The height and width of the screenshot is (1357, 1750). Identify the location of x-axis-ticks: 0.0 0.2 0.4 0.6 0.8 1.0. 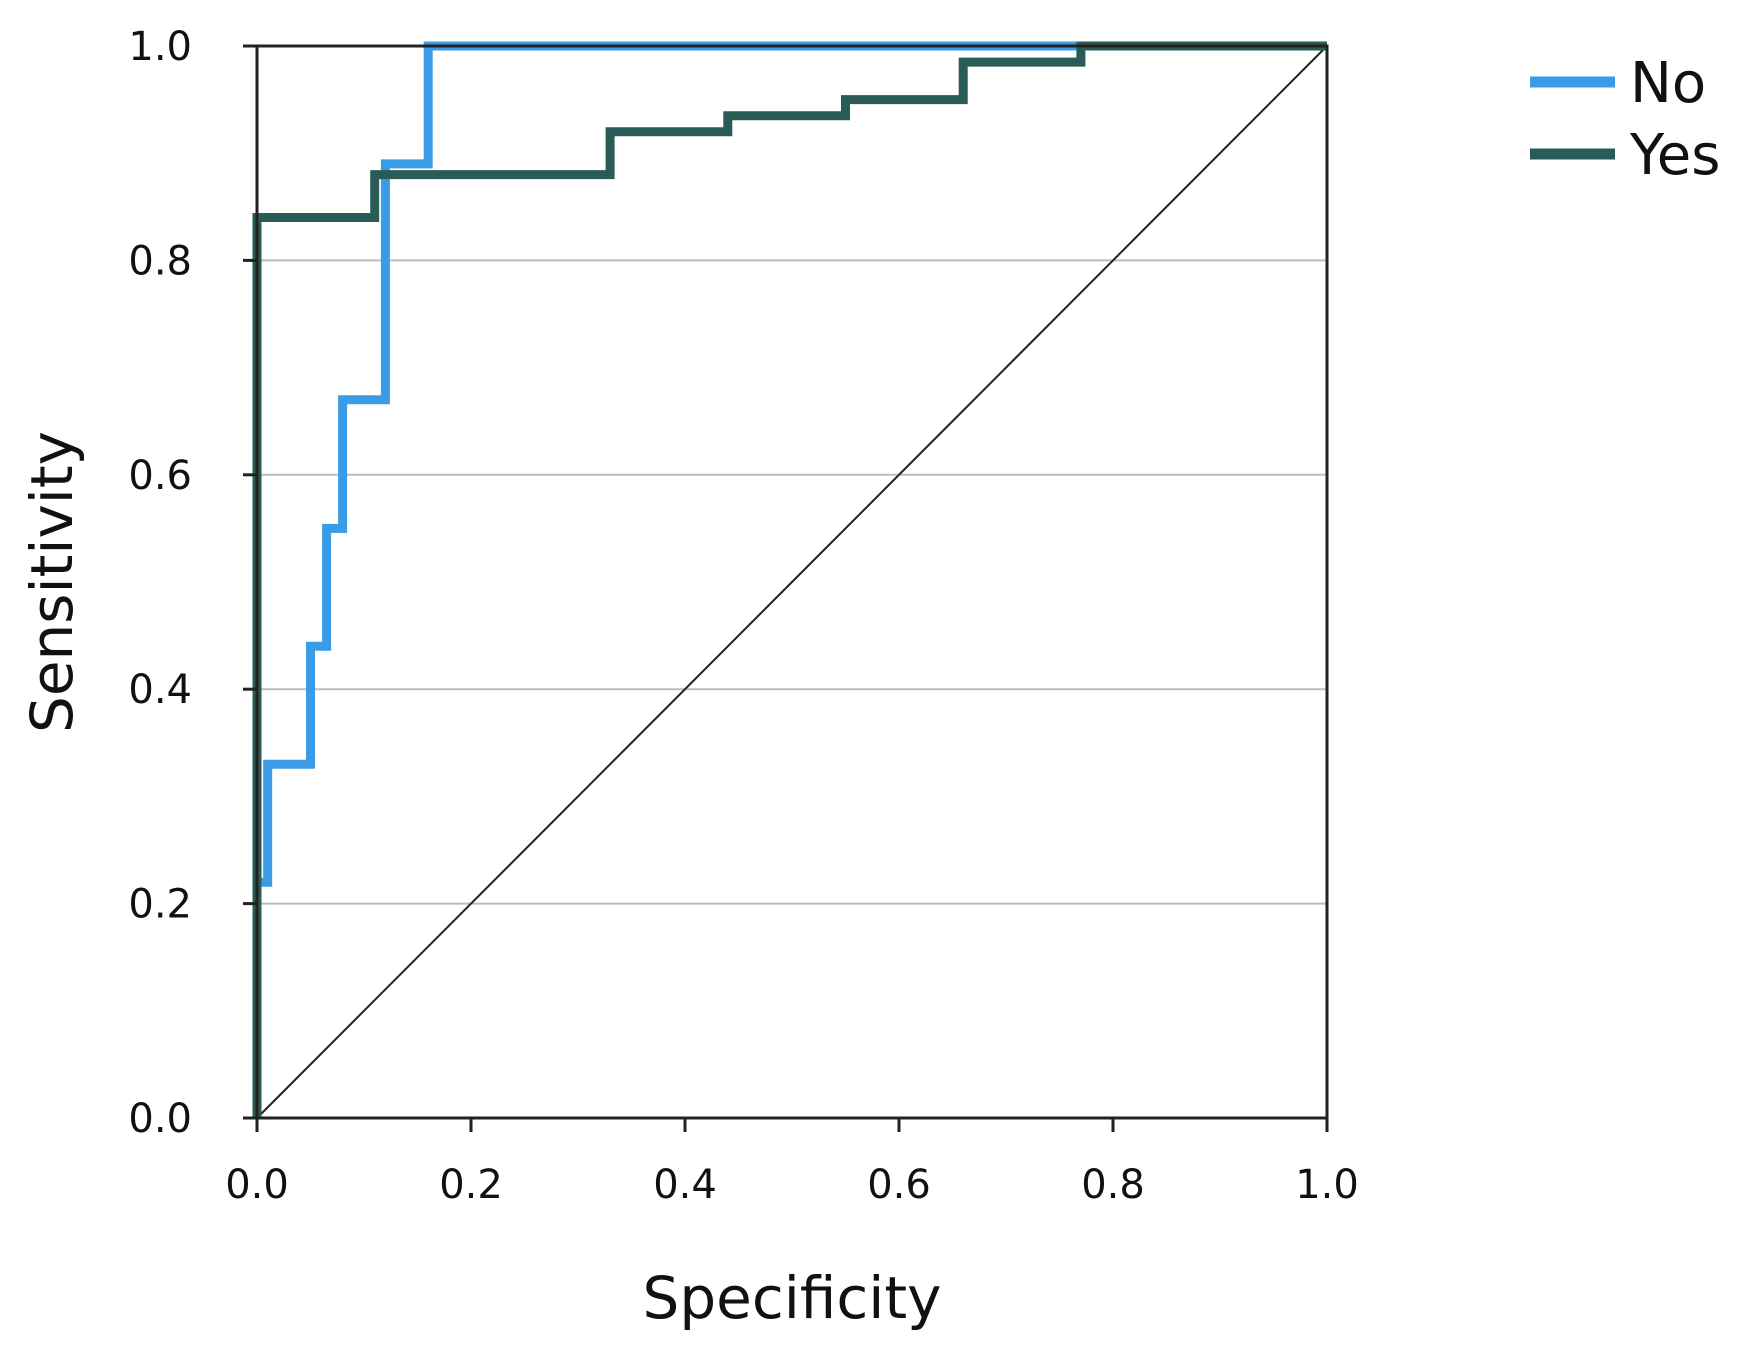
(792, 1163).